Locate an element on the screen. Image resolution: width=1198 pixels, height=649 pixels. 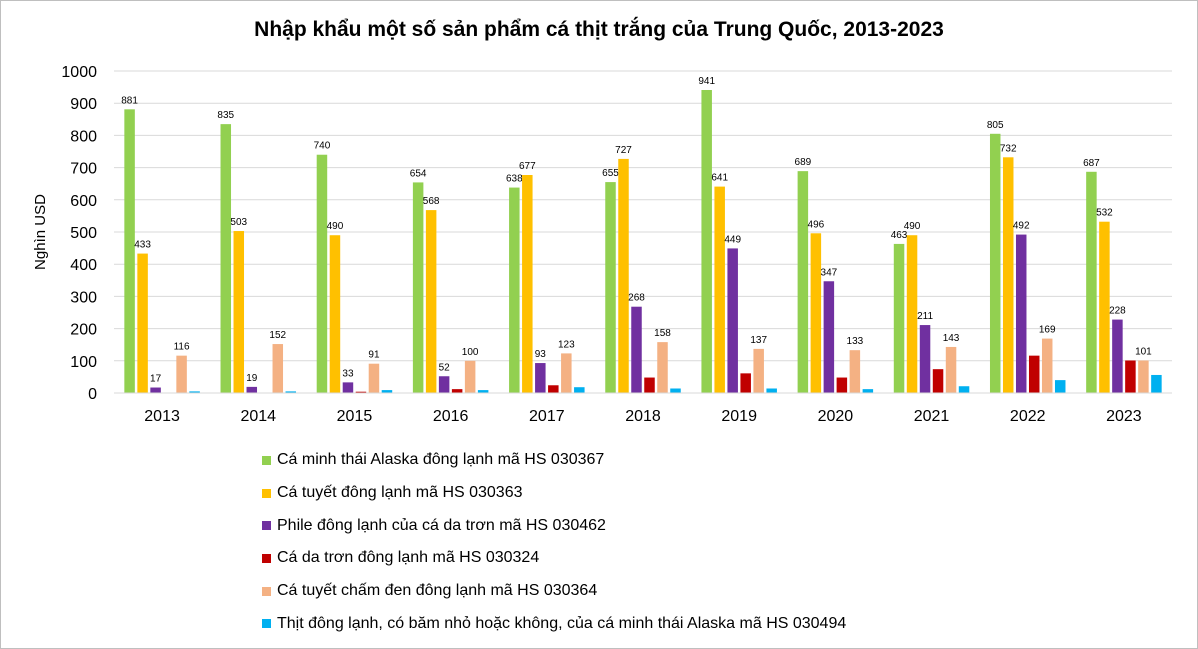
data-label: 655 is located at coordinates (610, 173).